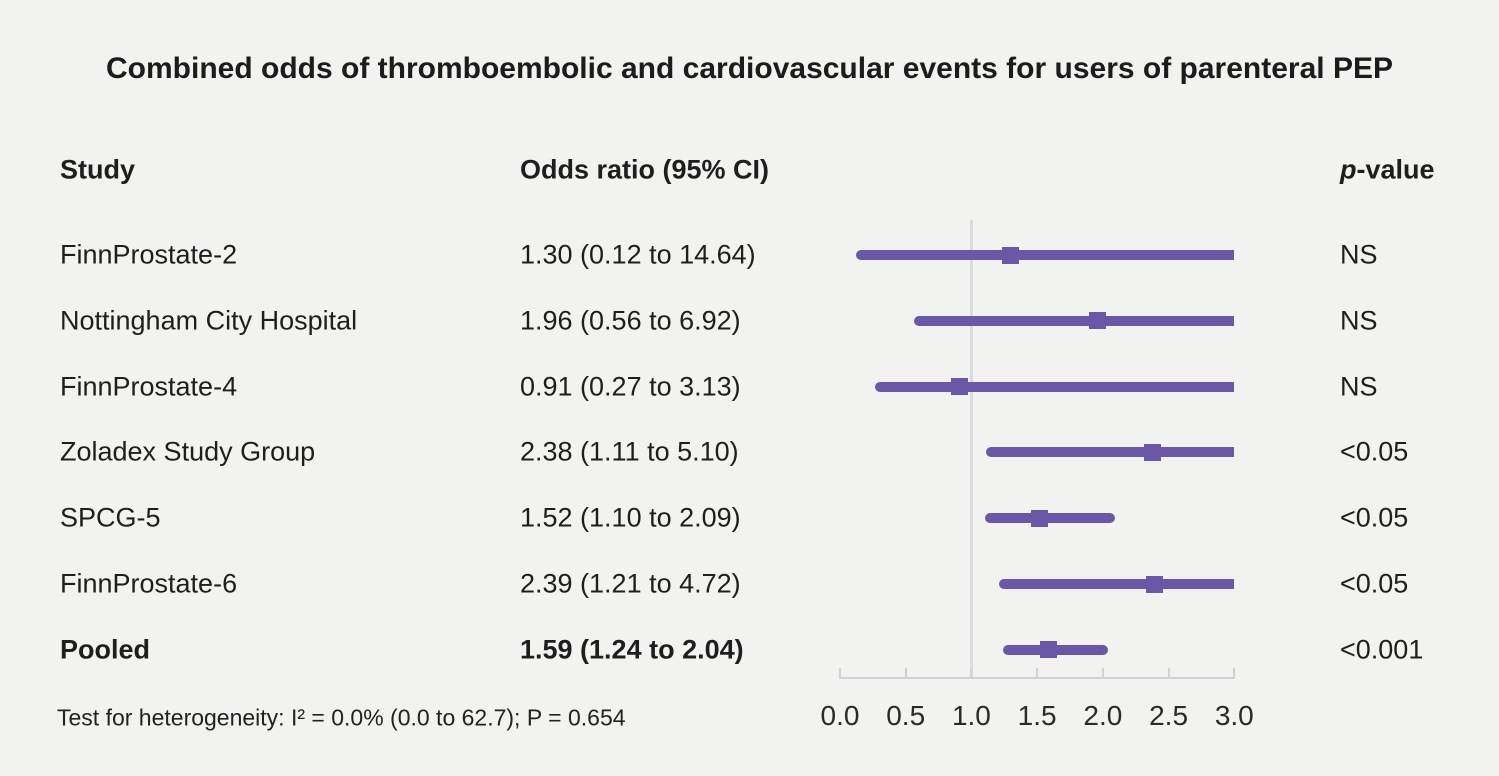 The width and height of the screenshot is (1499, 776). I want to click on x-axis-tick-label: 2.0, so click(1103, 715).